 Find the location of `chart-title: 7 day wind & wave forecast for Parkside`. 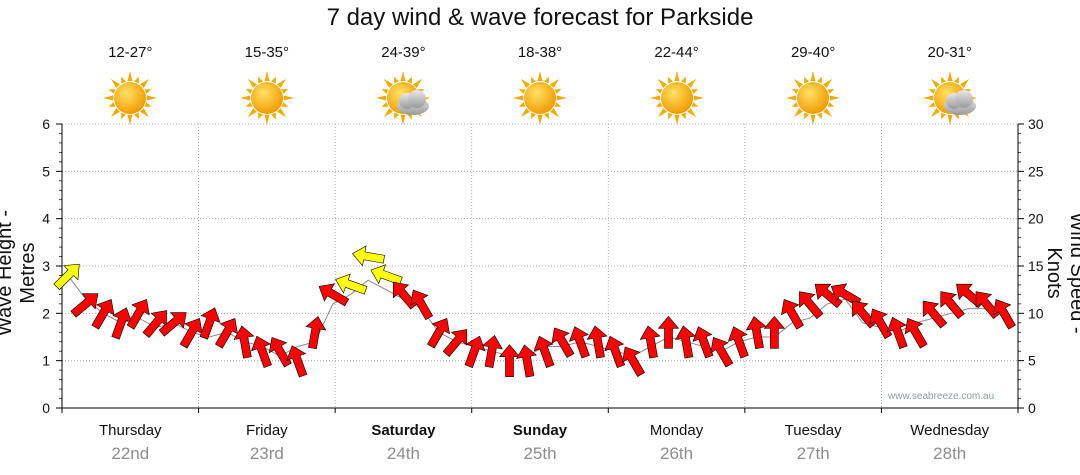

chart-title: 7 day wind & wave forecast for Parkside is located at coordinates (540, 17).